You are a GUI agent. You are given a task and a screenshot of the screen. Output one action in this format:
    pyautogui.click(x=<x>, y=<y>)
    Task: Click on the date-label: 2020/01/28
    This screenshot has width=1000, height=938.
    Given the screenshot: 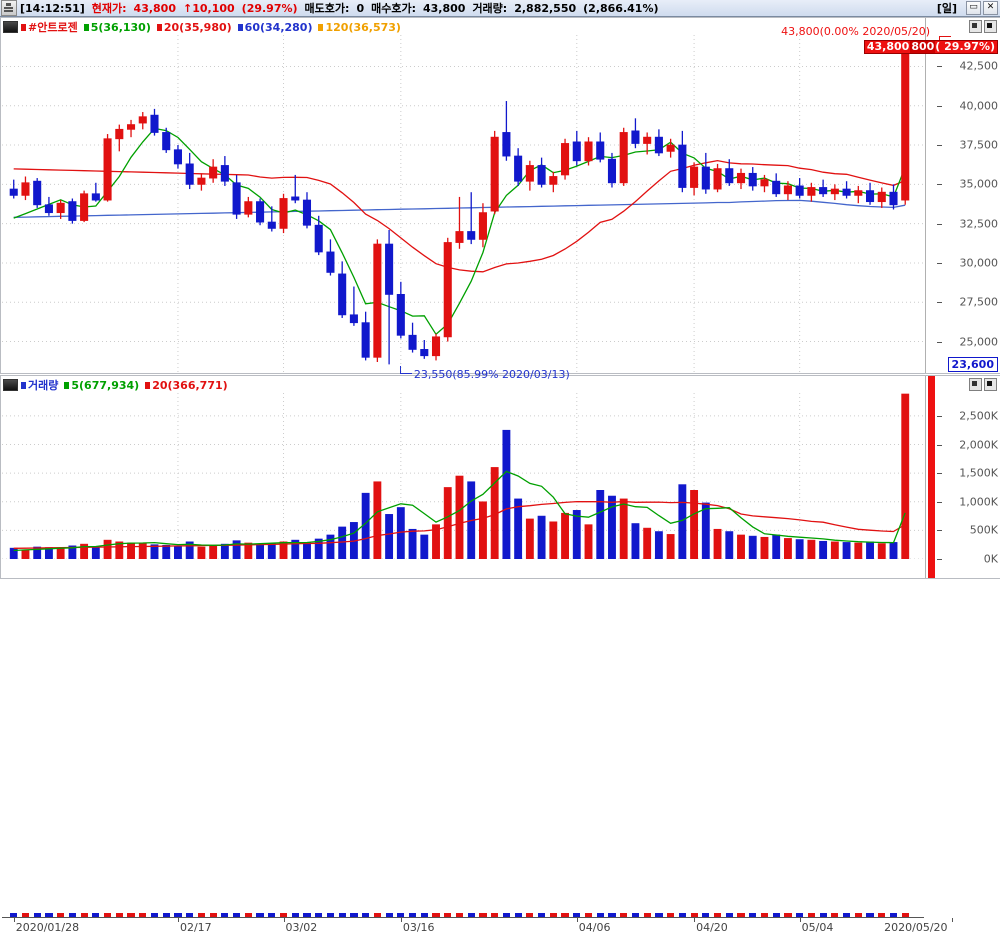 What is the action you would take?
    pyautogui.click(x=47, y=927)
    